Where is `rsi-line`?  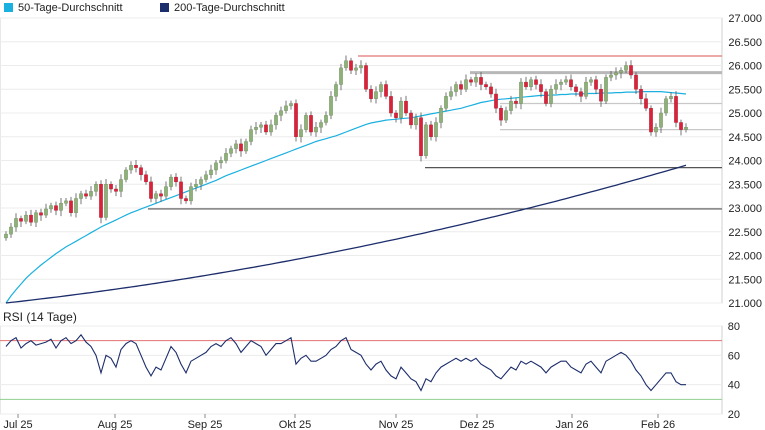 rsi-line is located at coordinates (345, 362).